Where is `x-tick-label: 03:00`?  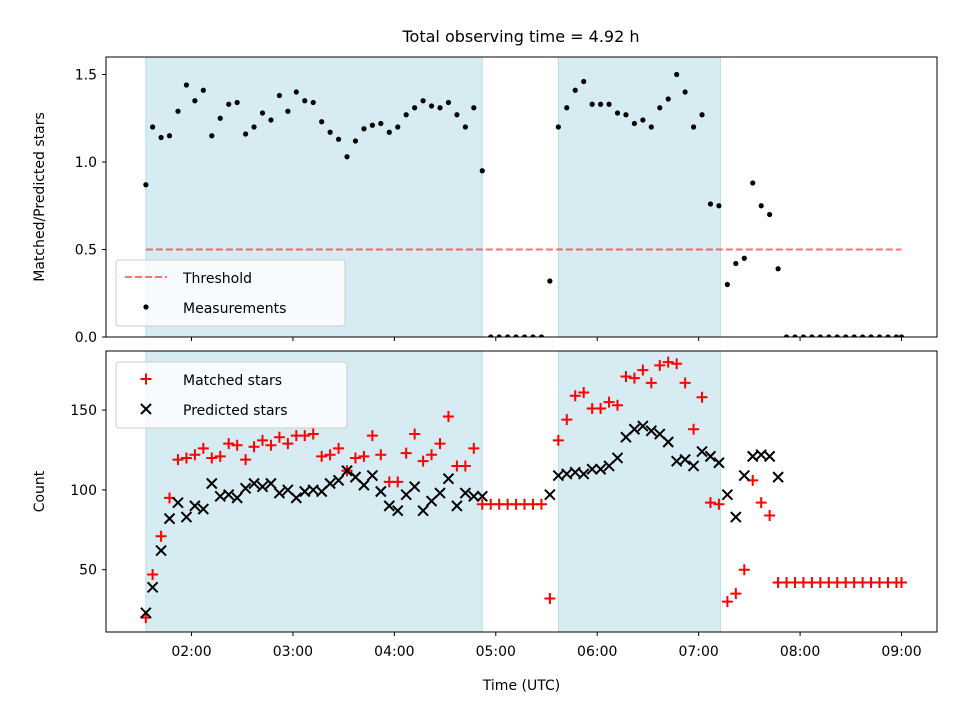
x-tick-label: 03:00 is located at coordinates (293, 652).